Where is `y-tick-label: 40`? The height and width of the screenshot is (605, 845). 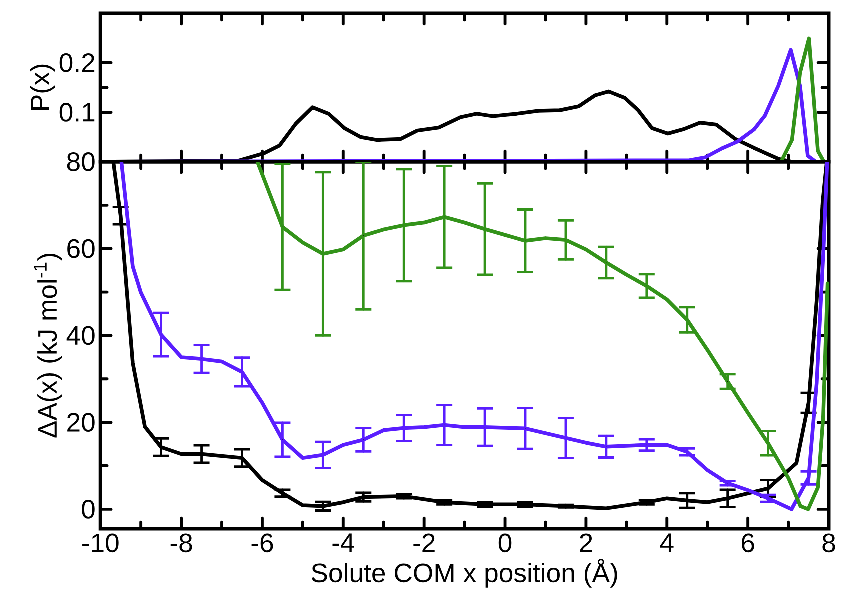
y-tick-label: 40 is located at coordinates (80, 336).